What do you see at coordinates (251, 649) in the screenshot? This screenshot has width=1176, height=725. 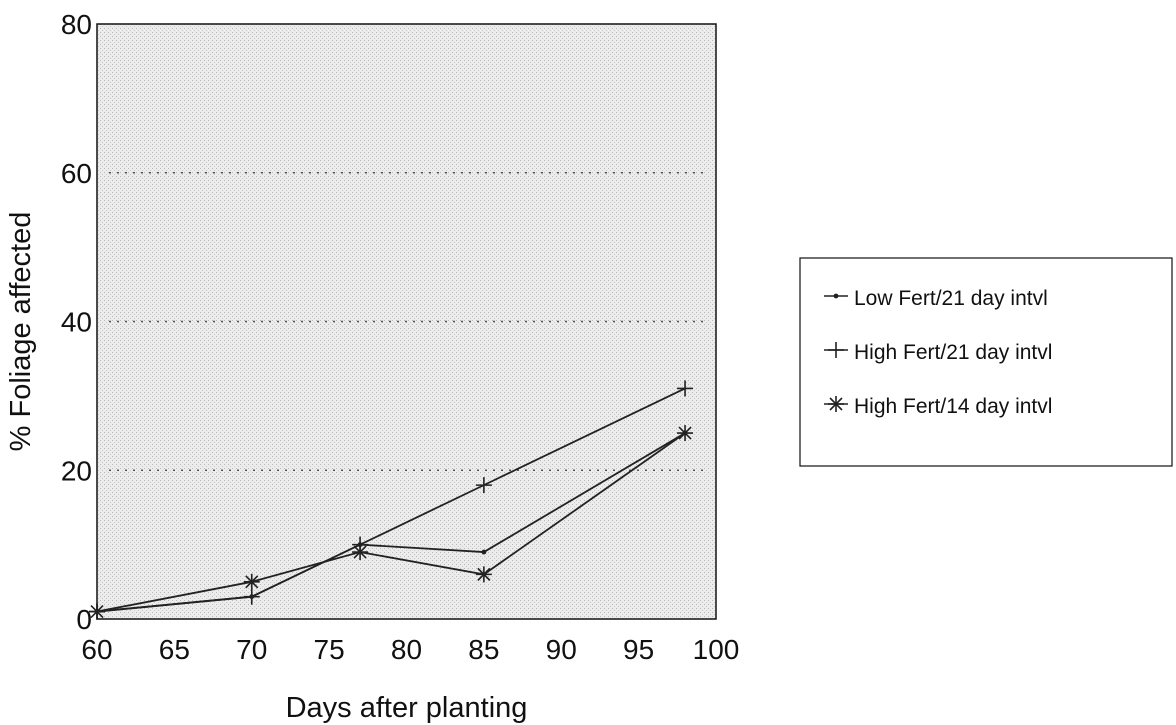 I see `x-tick-label: 70` at bounding box center [251, 649].